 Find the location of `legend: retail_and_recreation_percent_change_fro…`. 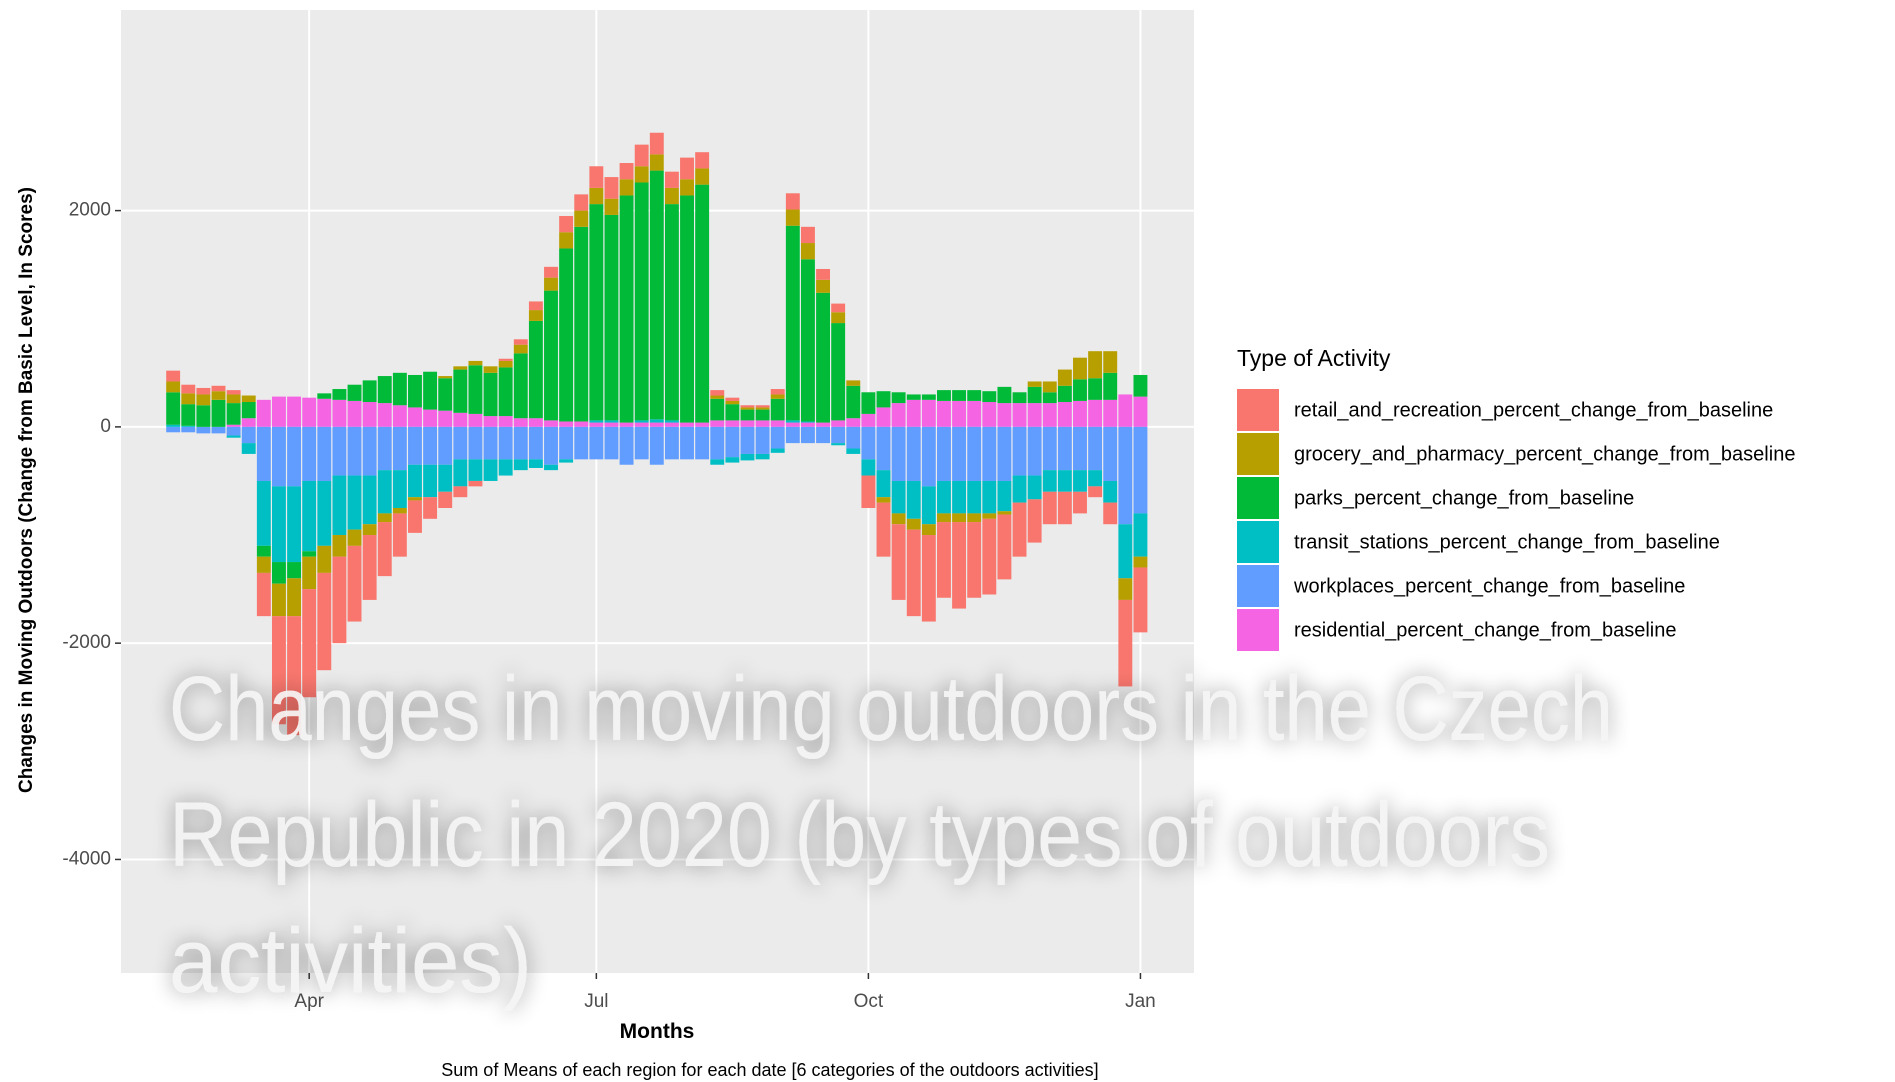

legend: retail_and_recreation_percent_change_fro… is located at coordinates (1516, 520).